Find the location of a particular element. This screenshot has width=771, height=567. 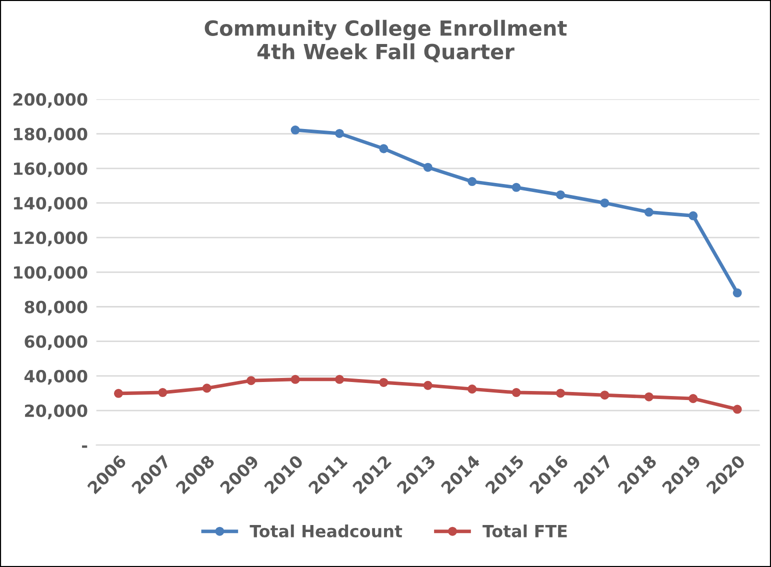

y-tick-label: 160,000 is located at coordinates (51, 170).